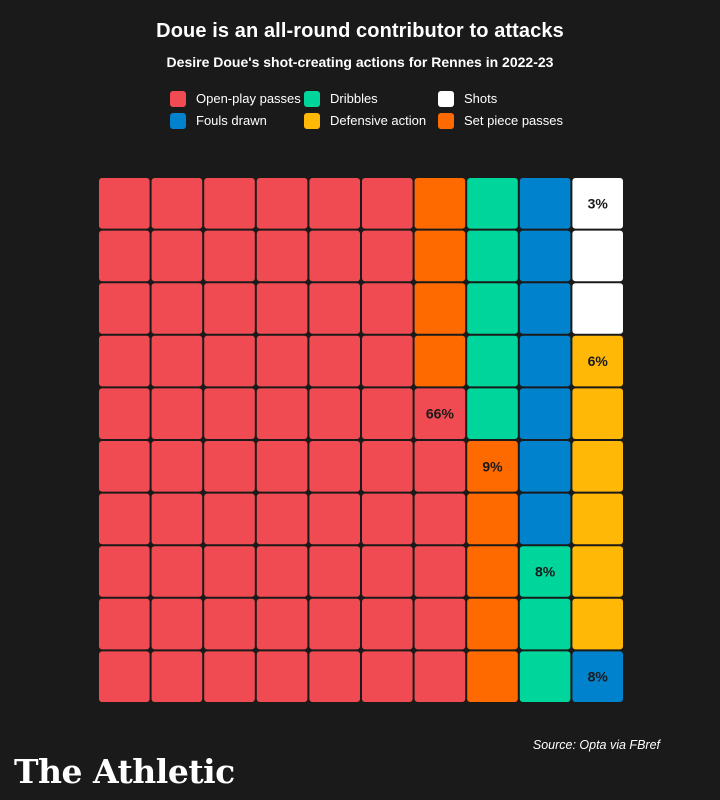  I want to click on legend-item-dribbles: Dribbles, so click(371, 98).